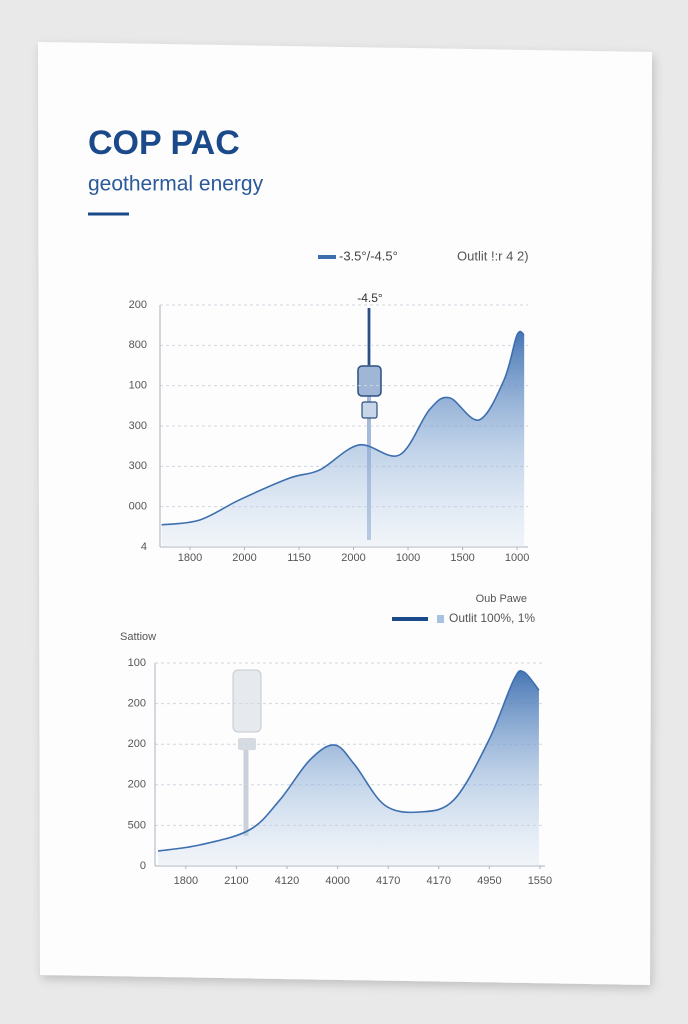 The width and height of the screenshot is (688, 1024). I want to click on x-tick-label: 4950, so click(489, 881).